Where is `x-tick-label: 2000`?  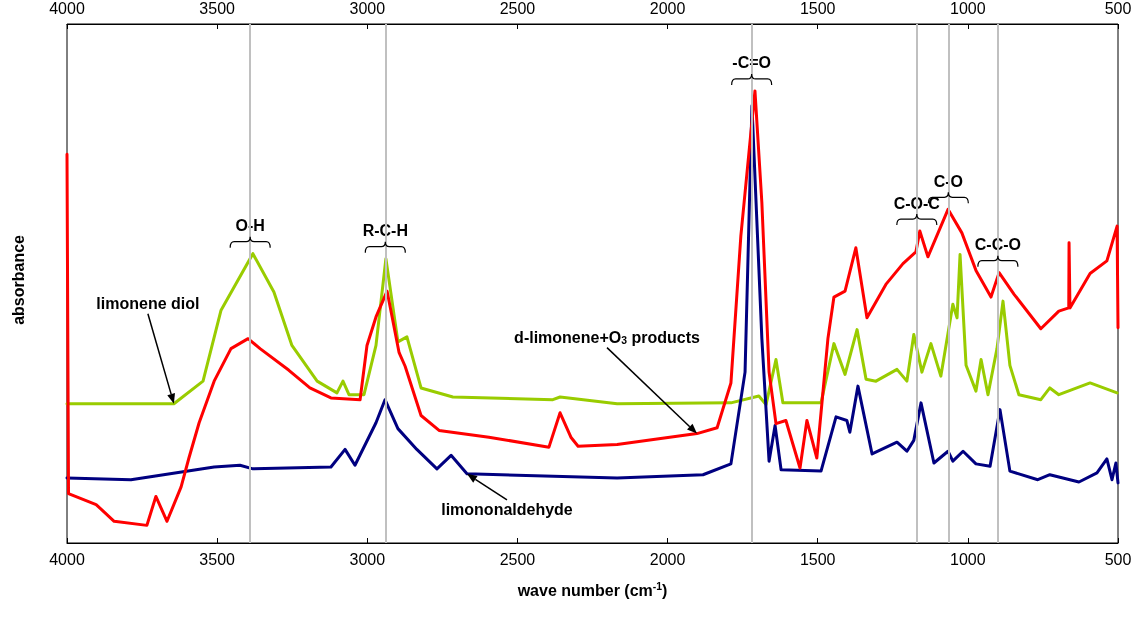
x-tick-label: 2000 is located at coordinates (667, 559).